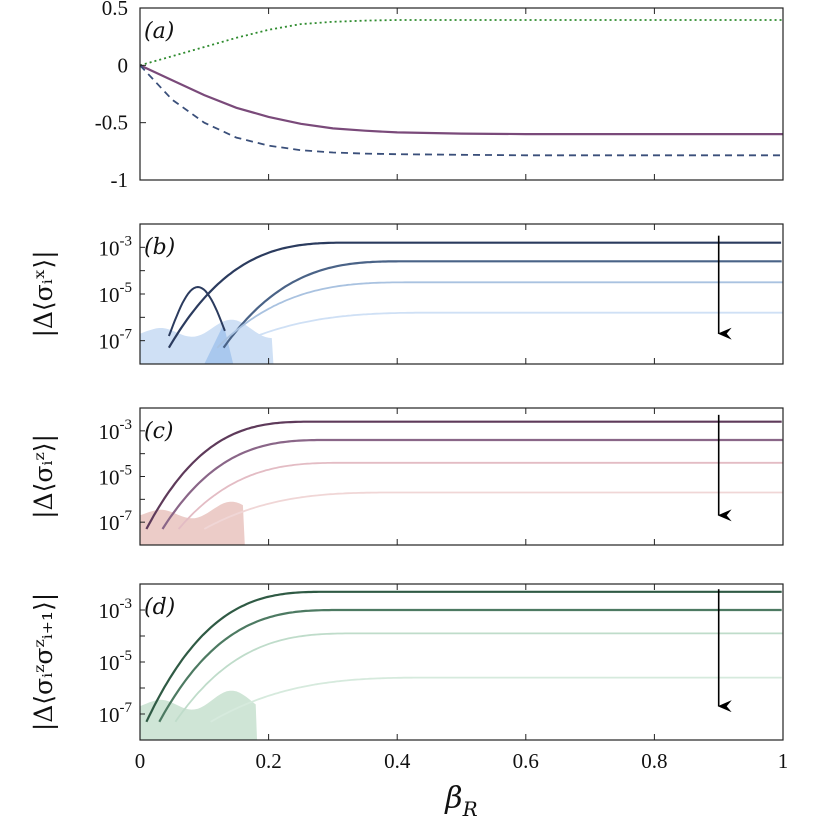 Image resolution: width=830 pixels, height=837 pixels. What do you see at coordinates (44, 293) in the screenshot?
I see `y-axis-label: |Δ⟨σᵢˣ⟩|` at bounding box center [44, 293].